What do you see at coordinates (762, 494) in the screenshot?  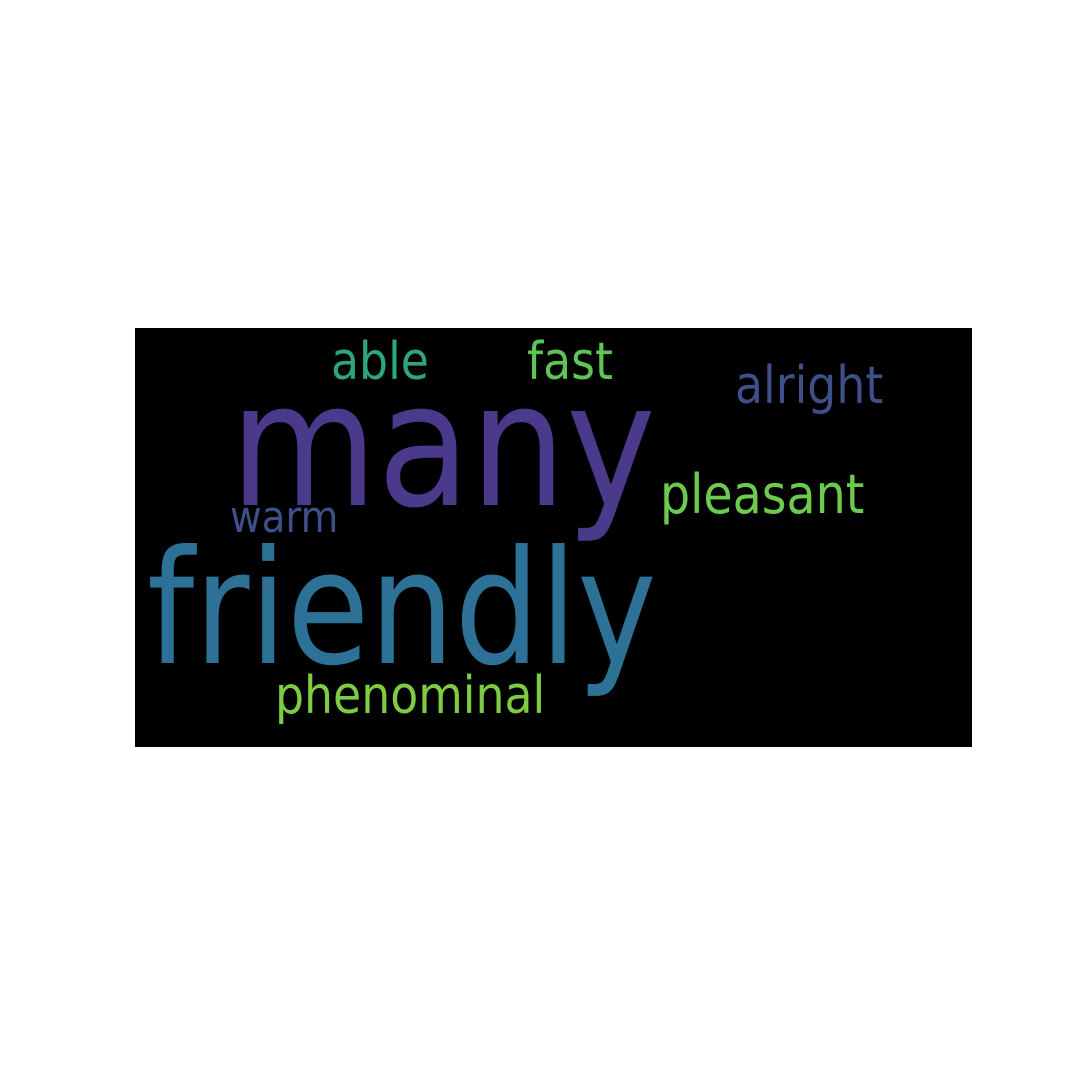 I see `word-pleasant: pleasant` at bounding box center [762, 494].